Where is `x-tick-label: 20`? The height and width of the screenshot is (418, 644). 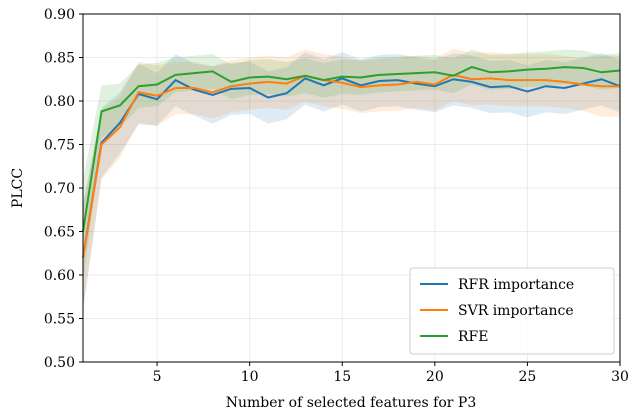
x-tick-label: 20 is located at coordinates (435, 377).